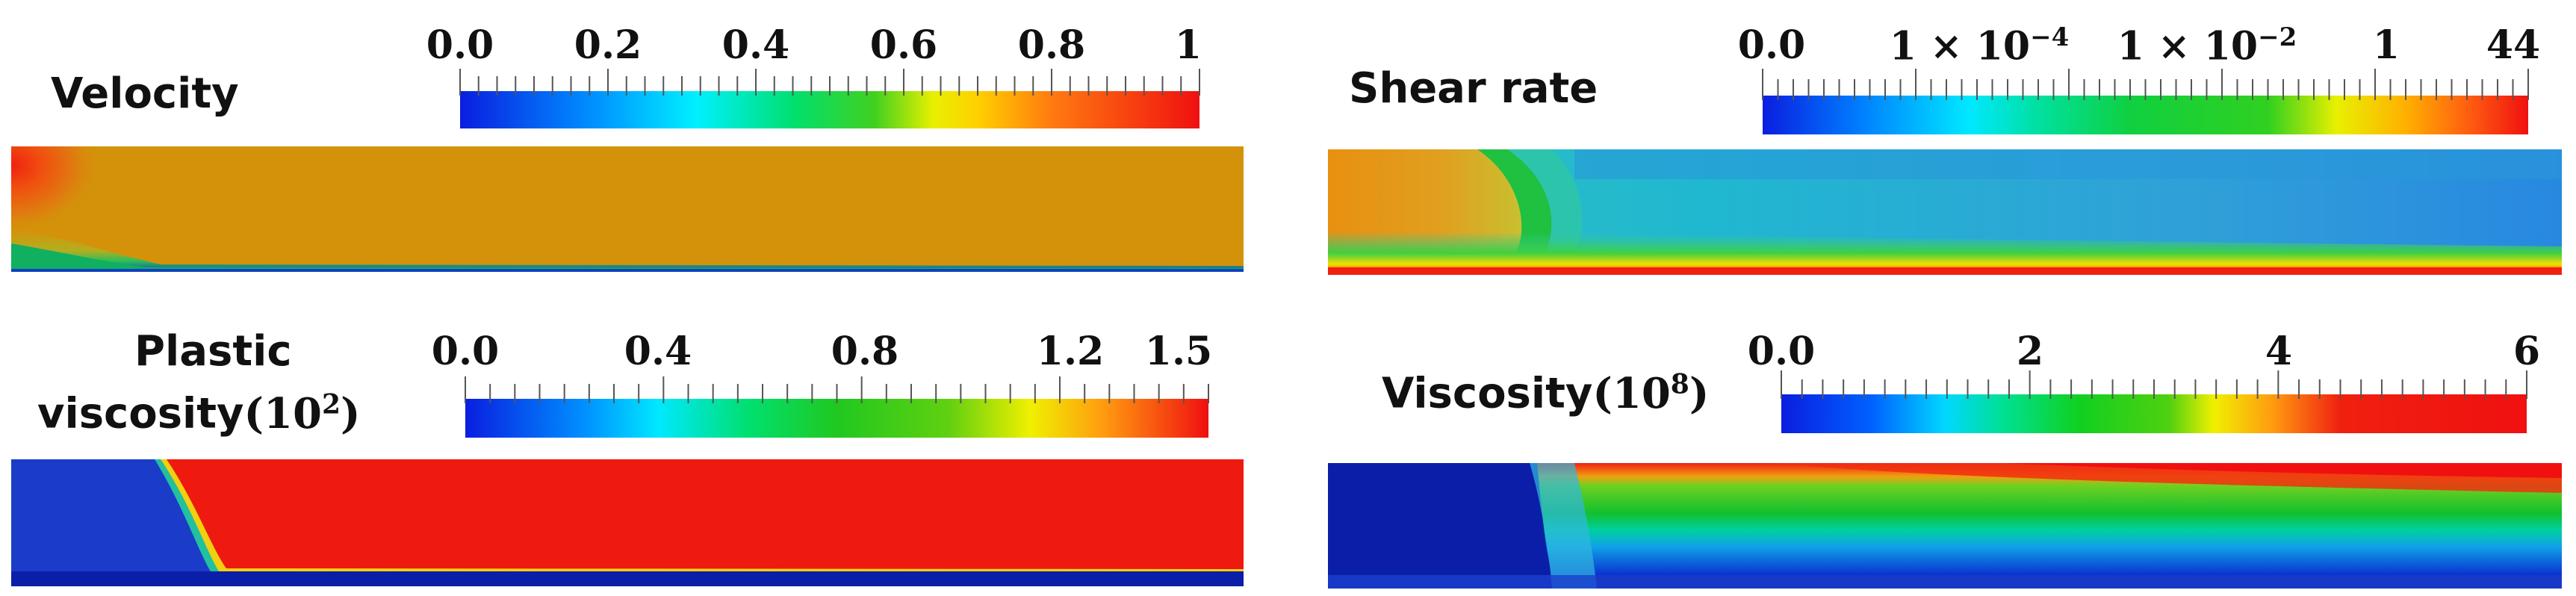  Describe the element at coordinates (1178, 351) in the screenshot. I see `plastic-viscosity-tick-label: 1.5` at that location.